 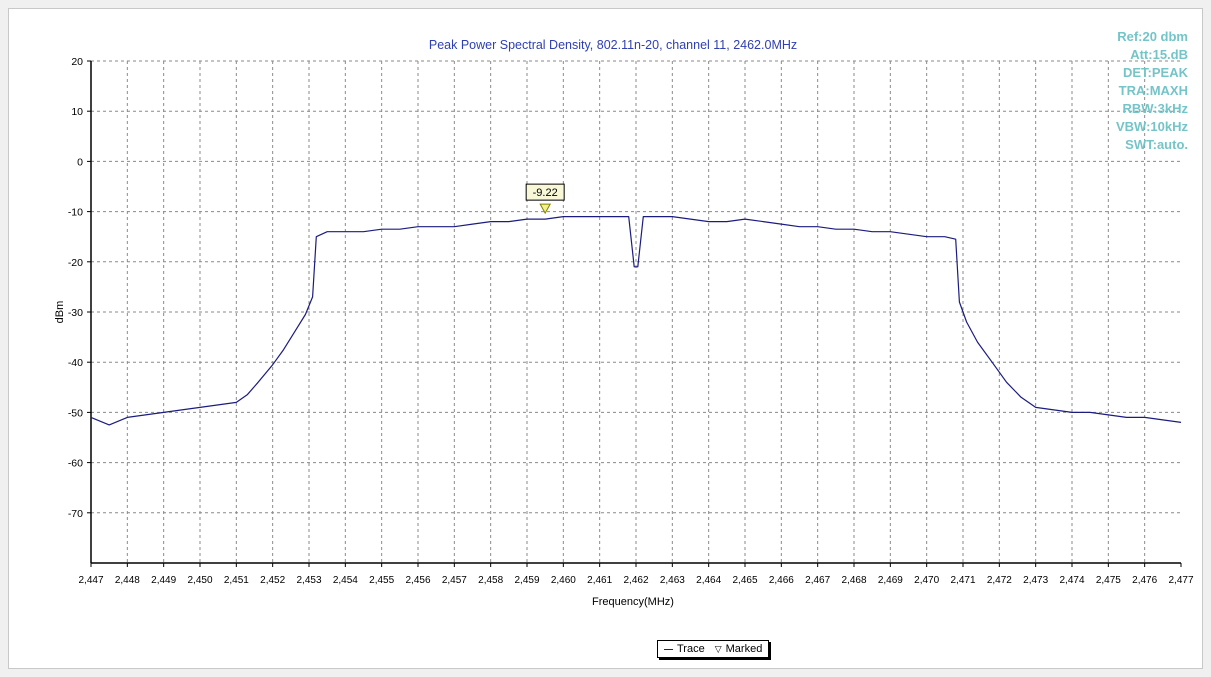 I want to click on x-tick-label: 2,457, so click(x=454, y=580).